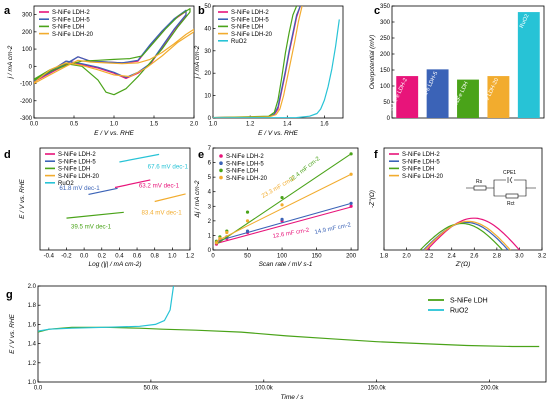 This screenshot has width=550, height=406. I want to click on circuit-label-cpe: CPE1, so click(509, 173).